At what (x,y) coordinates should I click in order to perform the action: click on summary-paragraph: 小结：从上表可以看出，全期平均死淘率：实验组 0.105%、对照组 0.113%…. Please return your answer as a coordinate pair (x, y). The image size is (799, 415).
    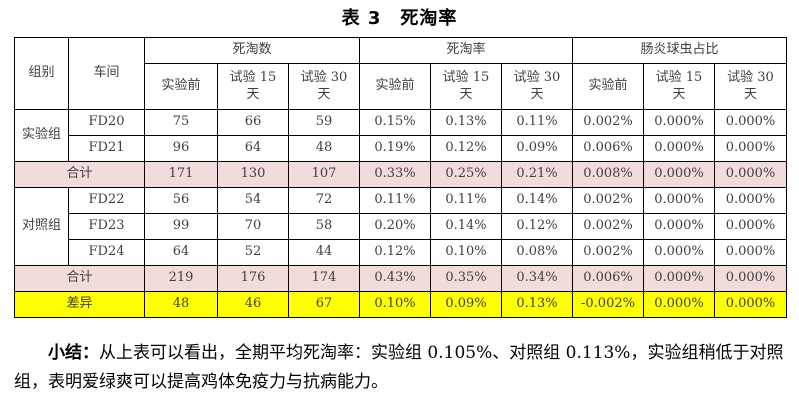
    Looking at the image, I should click on (400, 368).